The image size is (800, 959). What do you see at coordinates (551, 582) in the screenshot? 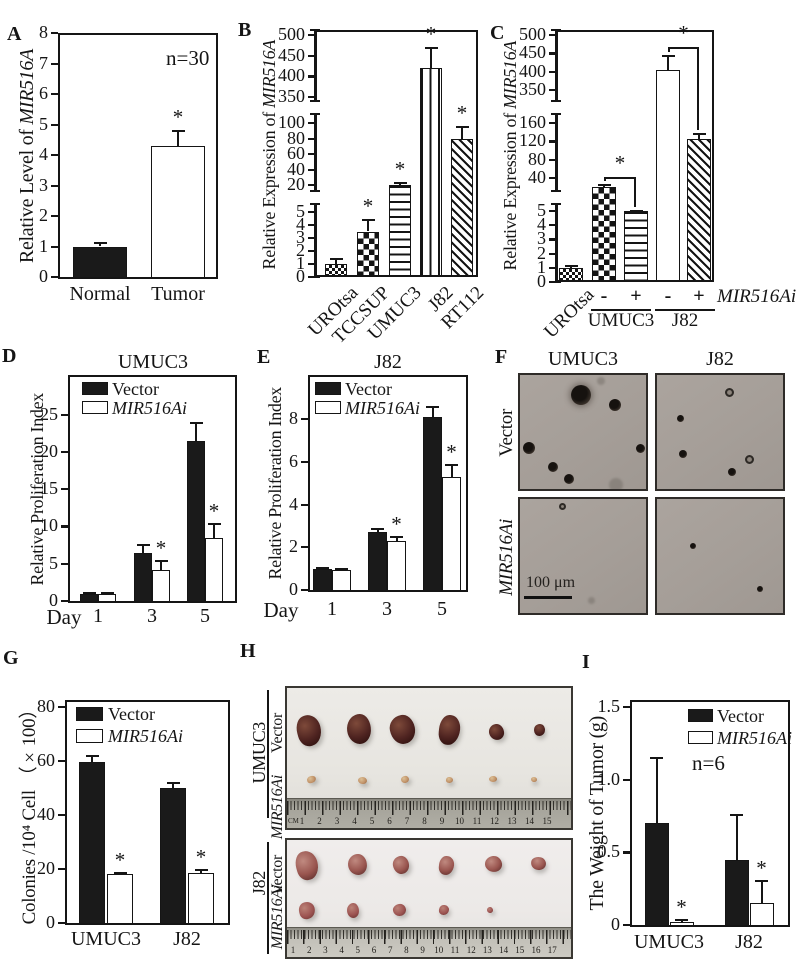
I see `scale-bar-label: 100 μm` at bounding box center [551, 582].